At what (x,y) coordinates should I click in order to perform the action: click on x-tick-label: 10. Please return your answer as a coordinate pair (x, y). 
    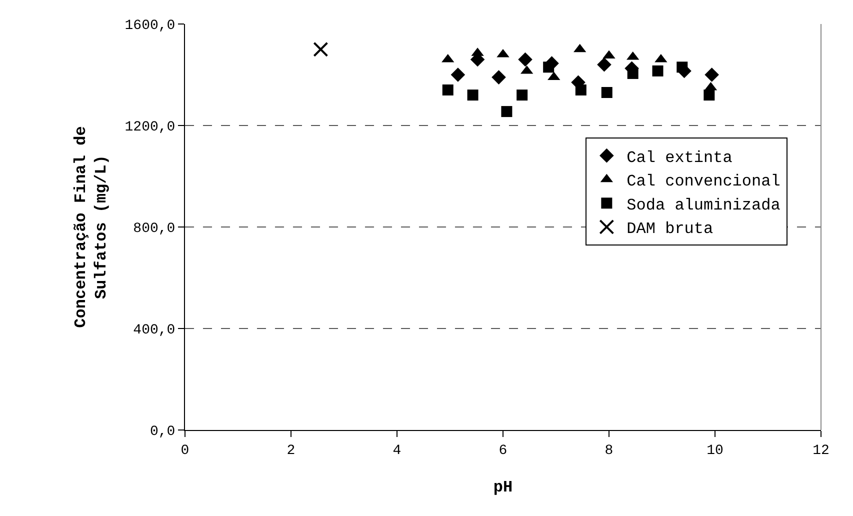
    Looking at the image, I should click on (715, 450).